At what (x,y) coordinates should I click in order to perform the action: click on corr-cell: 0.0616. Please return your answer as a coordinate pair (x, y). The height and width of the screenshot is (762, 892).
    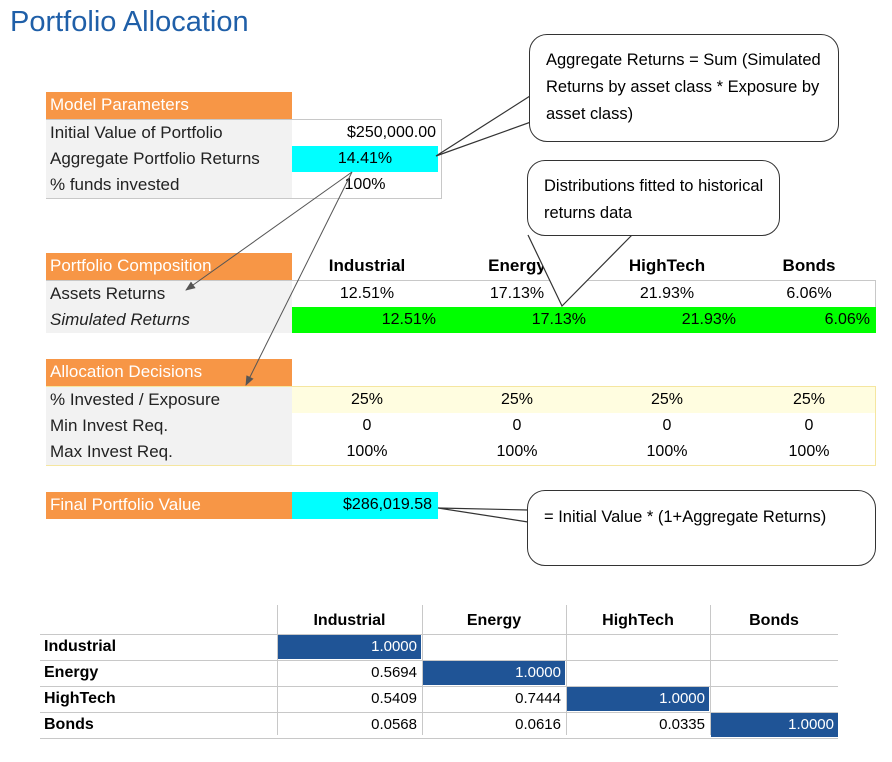
    Looking at the image, I should click on (538, 724).